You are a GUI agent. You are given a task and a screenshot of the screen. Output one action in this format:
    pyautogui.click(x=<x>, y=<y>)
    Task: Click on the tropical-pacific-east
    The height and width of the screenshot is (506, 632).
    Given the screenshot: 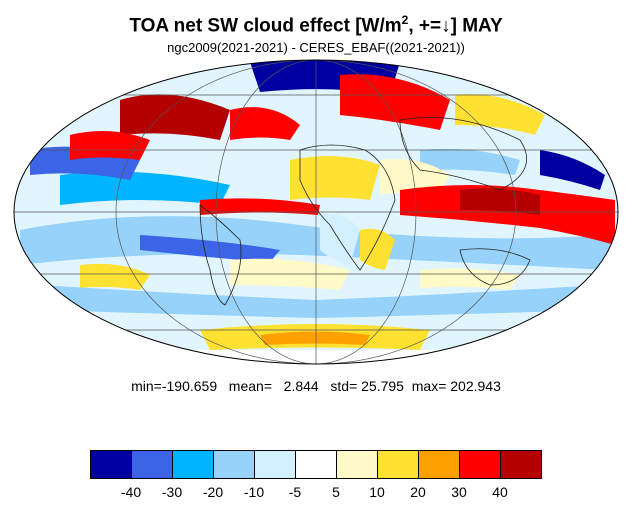 What is the action you would take?
    pyautogui.click(x=210, y=248)
    